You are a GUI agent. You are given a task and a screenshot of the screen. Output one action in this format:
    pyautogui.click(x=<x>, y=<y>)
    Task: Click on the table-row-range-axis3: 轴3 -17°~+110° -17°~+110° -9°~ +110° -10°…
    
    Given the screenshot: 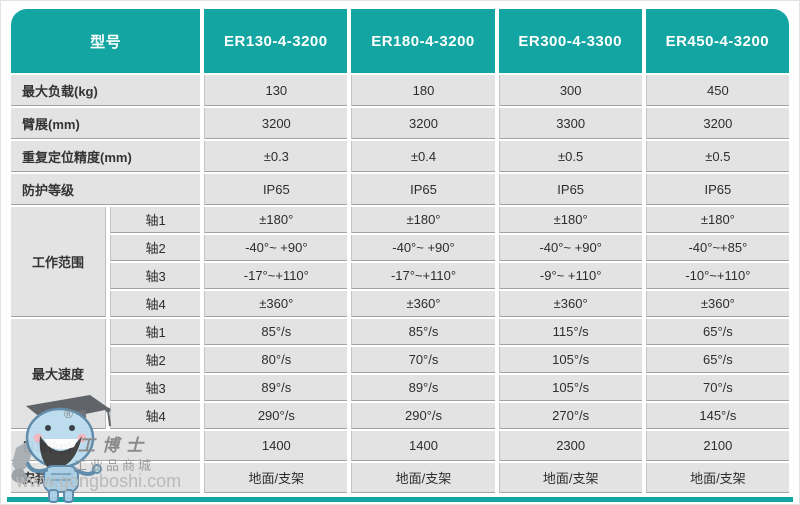 What is the action you would take?
    pyautogui.click(x=400, y=276)
    